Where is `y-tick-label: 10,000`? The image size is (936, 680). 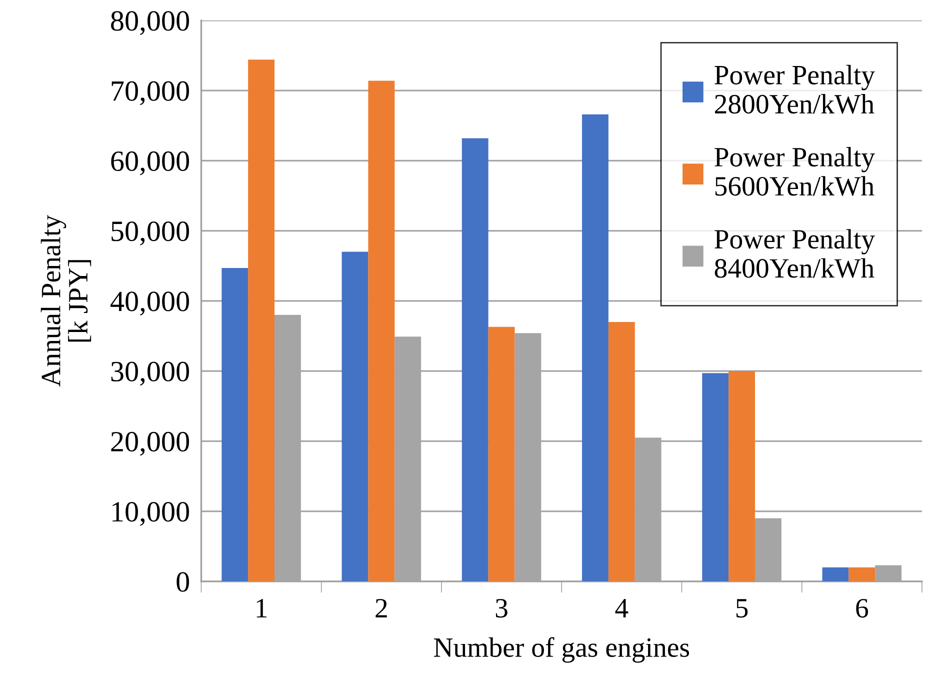
y-tick-label: 10,000 is located at coordinates (151, 514).